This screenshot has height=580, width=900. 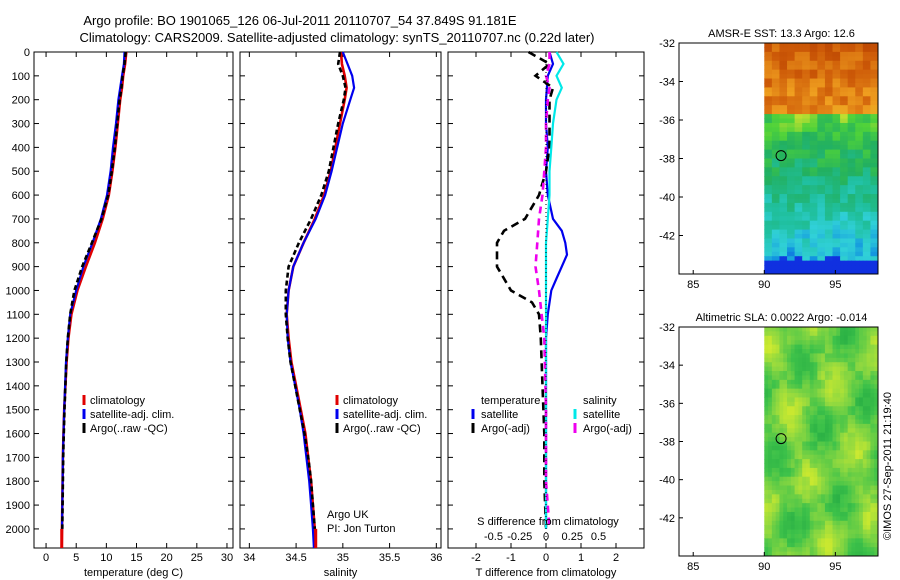 What do you see at coordinates (295, 558) in the screenshot?
I see `x-tick-label: 34.5` at bounding box center [295, 558].